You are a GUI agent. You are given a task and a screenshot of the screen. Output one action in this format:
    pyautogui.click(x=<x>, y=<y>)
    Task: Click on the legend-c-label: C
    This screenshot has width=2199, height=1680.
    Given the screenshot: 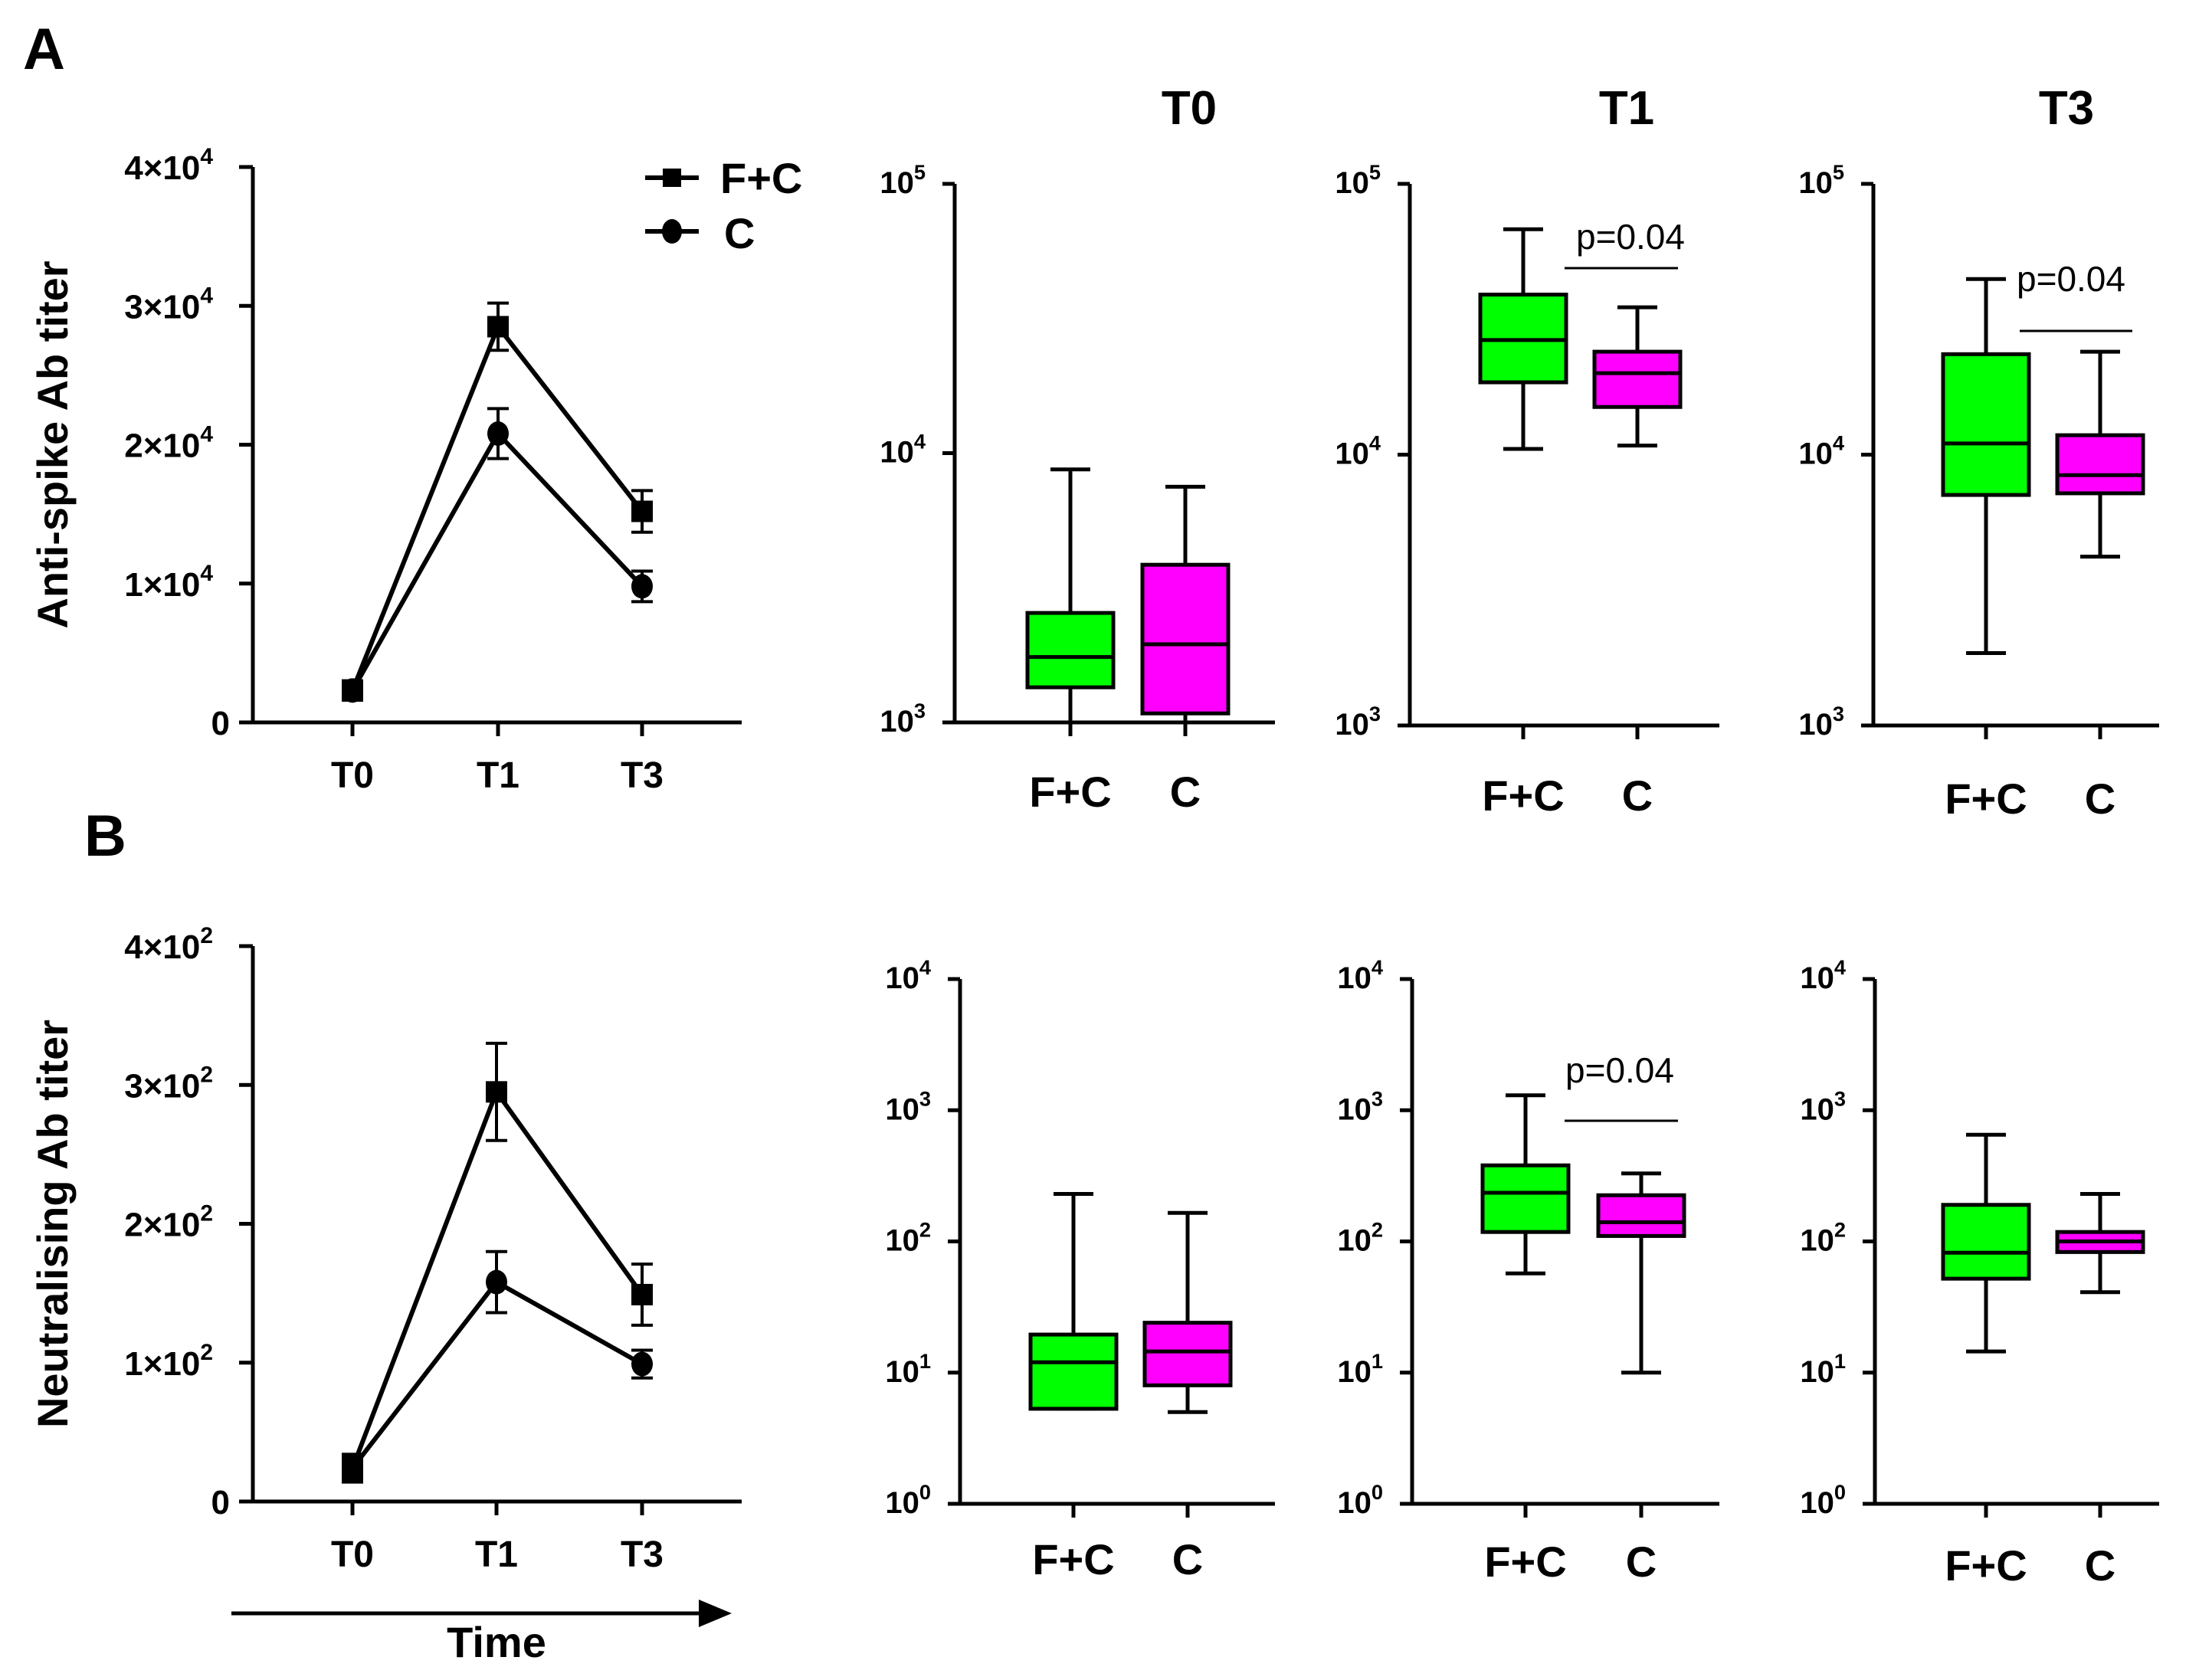 What is the action you would take?
    pyautogui.click(x=739, y=233)
    